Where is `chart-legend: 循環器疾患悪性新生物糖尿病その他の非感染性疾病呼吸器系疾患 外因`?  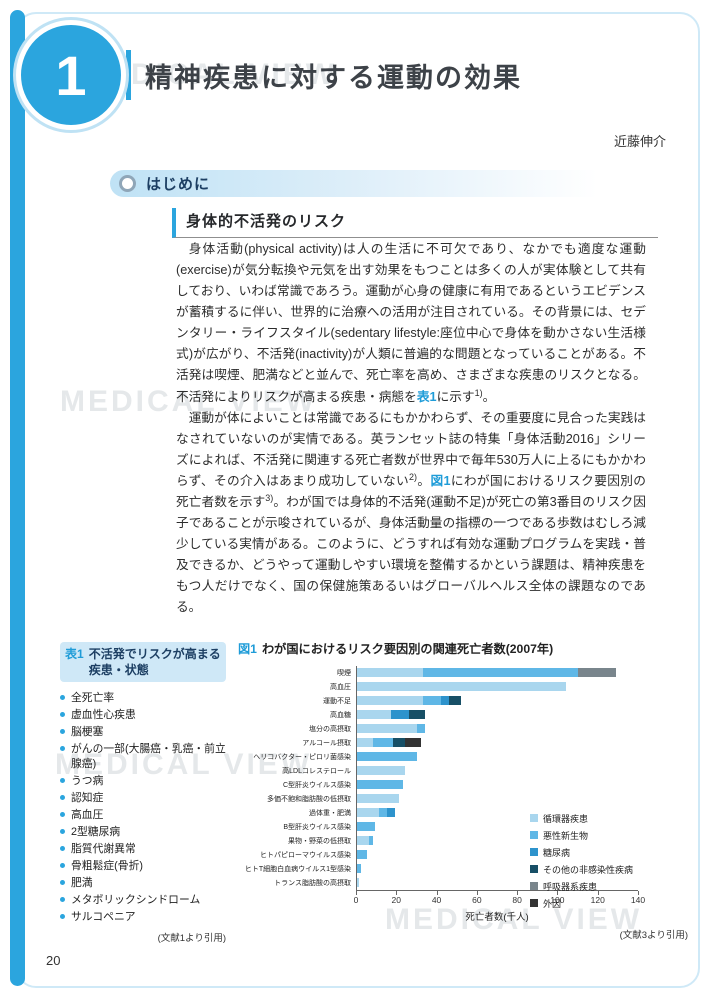
chart-legend: 循環器疾患悪性新生物糖尿病その他の非感染性疾病呼吸器系疾患 外因 is located at coordinates (610, 863).